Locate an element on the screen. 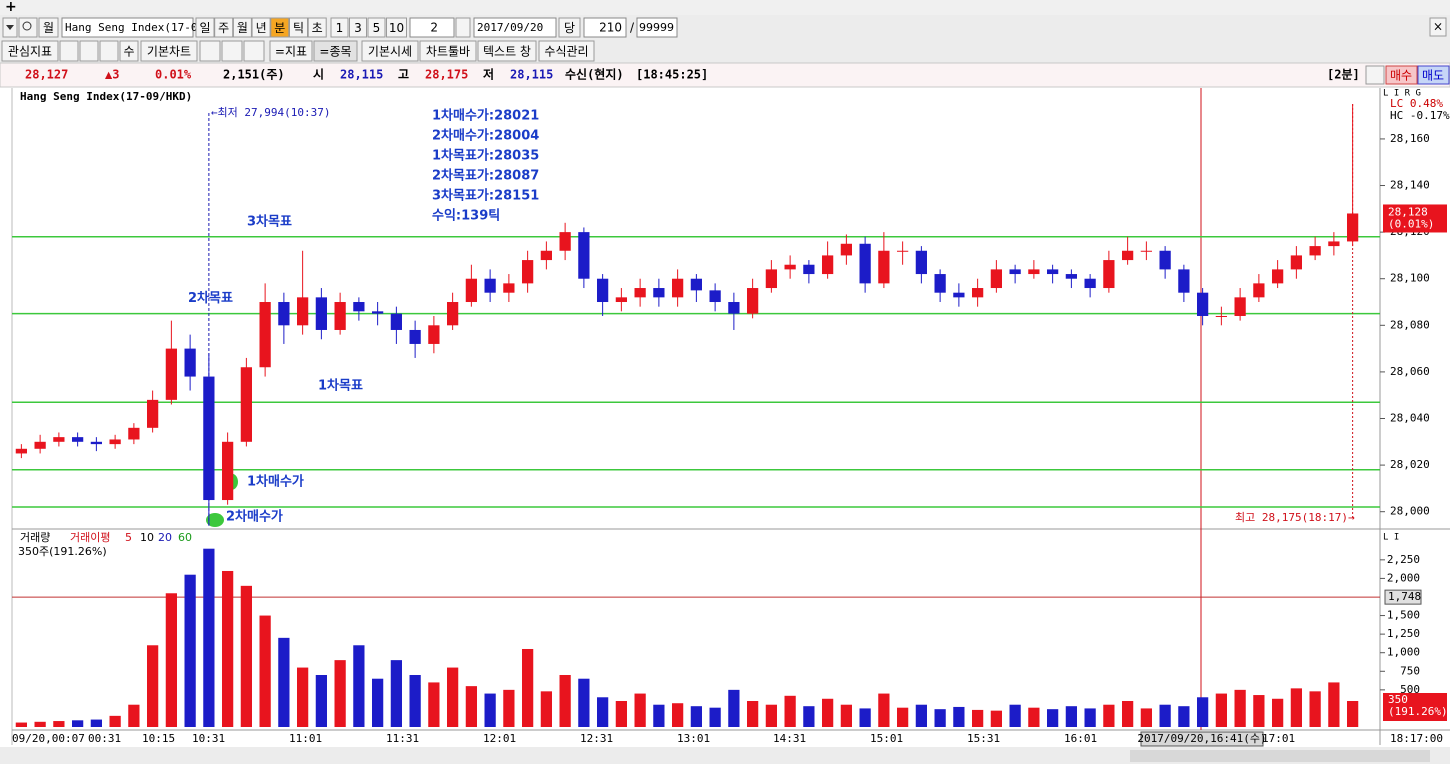 This screenshot has height=764, width=1450. buy-button is located at coordinates (1401, 75).